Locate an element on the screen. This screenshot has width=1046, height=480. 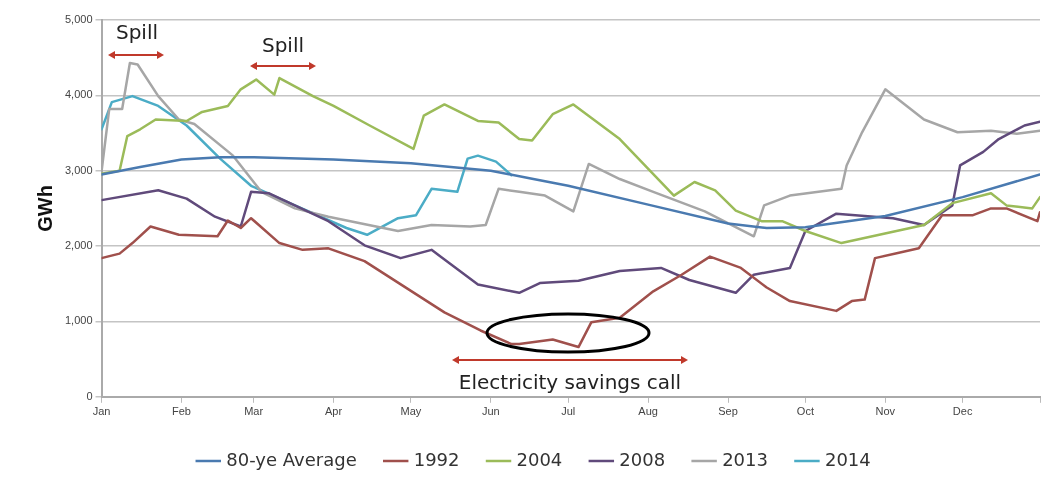
annotation: Electricity savings call is located at coordinates (570, 382).